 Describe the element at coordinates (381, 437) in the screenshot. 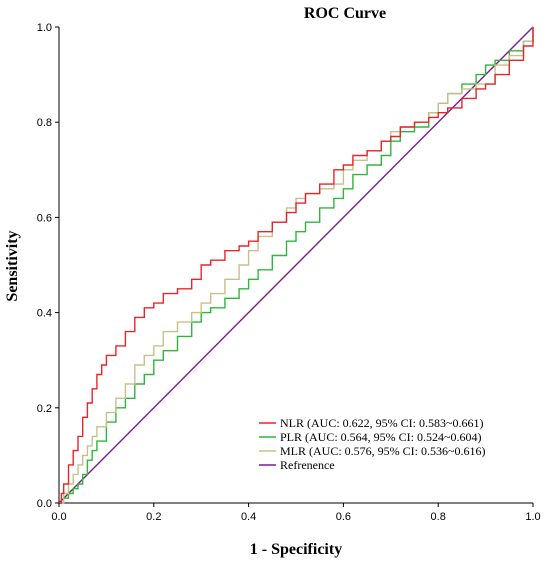

I see `legend-label-plr: PLR (AUC: 0.564, 95% CI: 0.524~0.604)` at that location.